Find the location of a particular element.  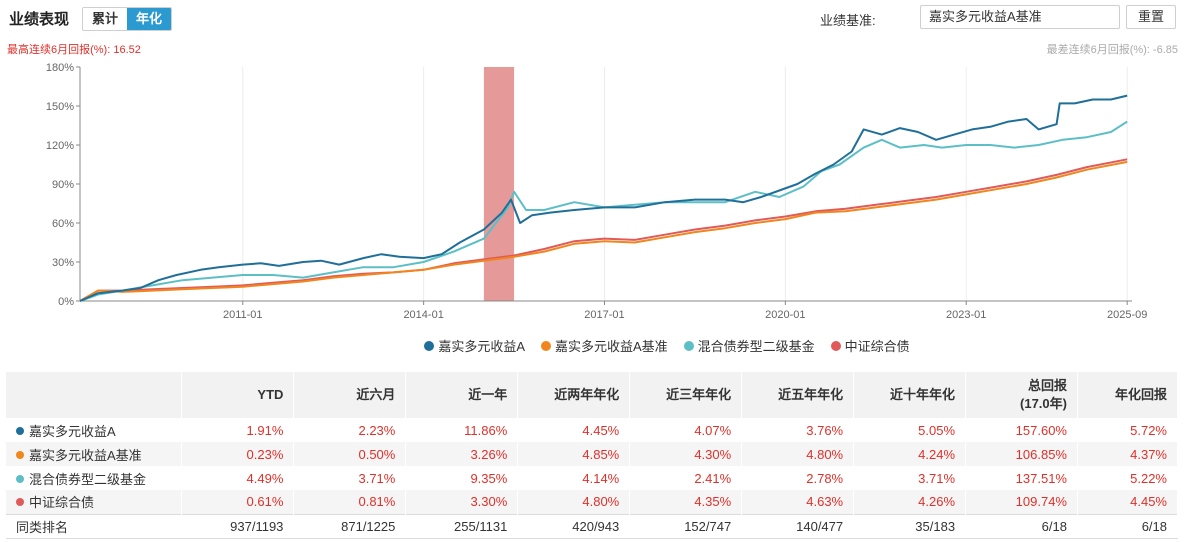

table-cell: 1.91% is located at coordinates (238, 430).